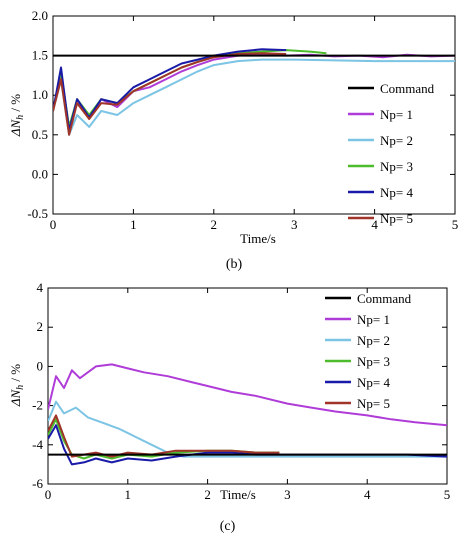 The width and height of the screenshot is (469, 550). I want to click on series-line-np1, so click(247, 395).